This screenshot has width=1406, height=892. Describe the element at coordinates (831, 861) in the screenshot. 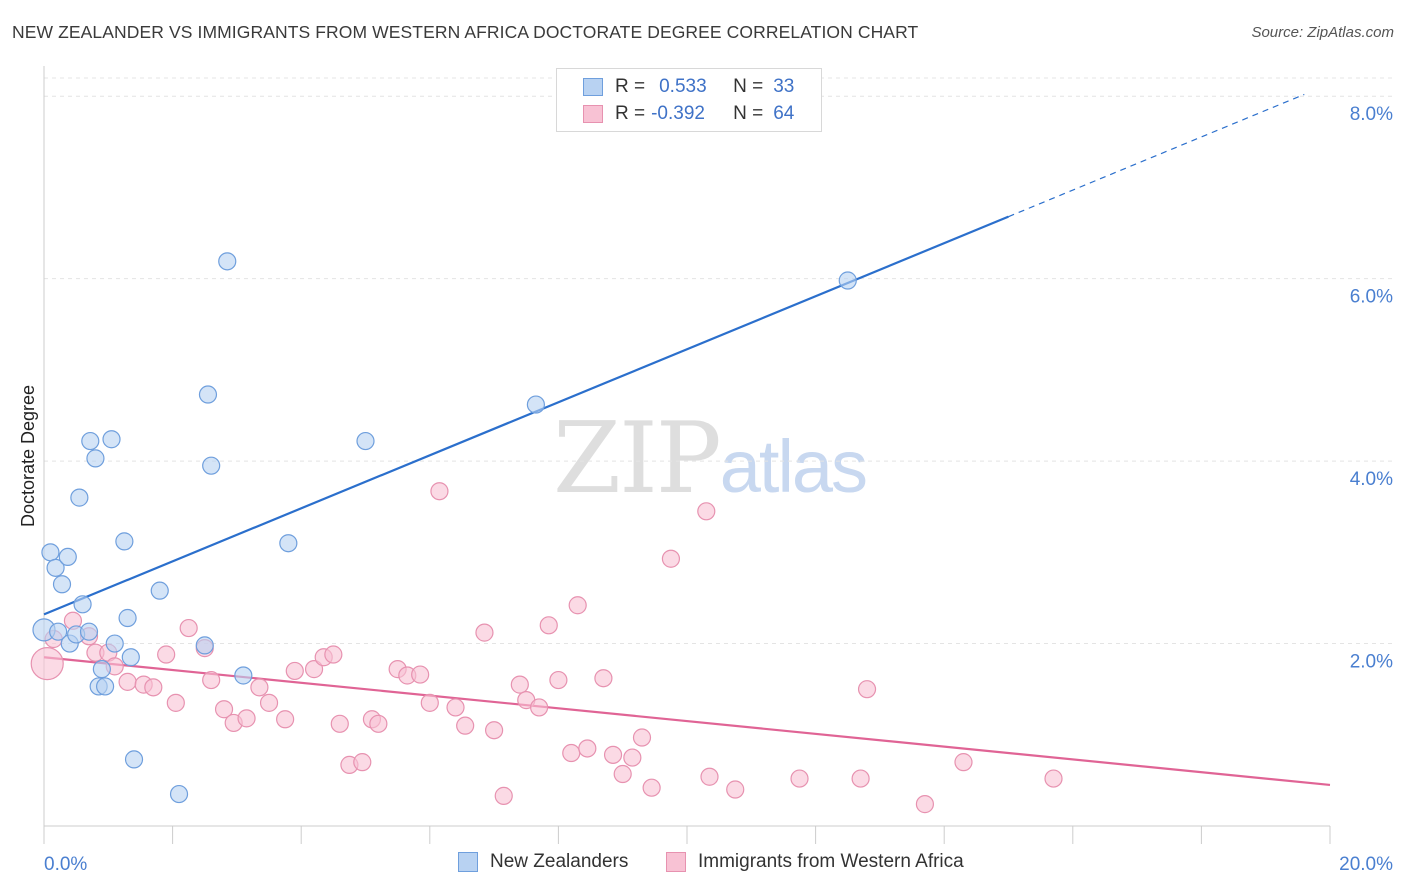

I see `bottom-legend-label: Immigrants from Western Africa` at that location.